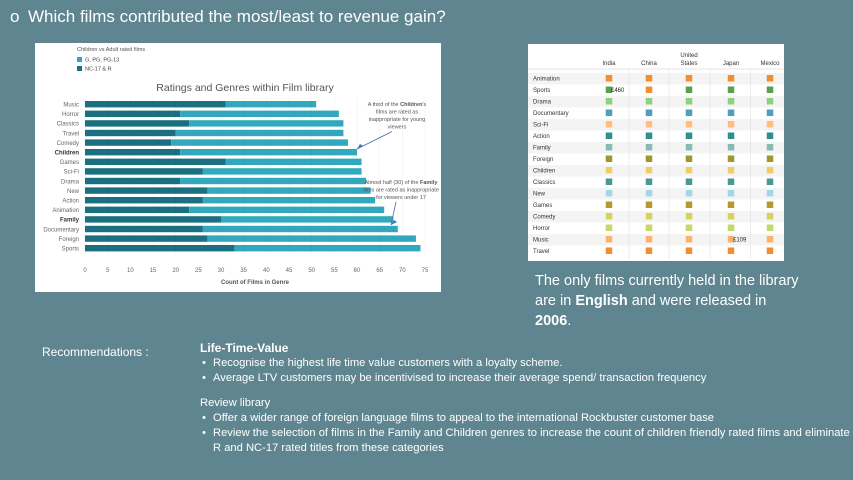 The image size is (853, 480). I want to click on x-tick-label: 35, so click(243, 271).